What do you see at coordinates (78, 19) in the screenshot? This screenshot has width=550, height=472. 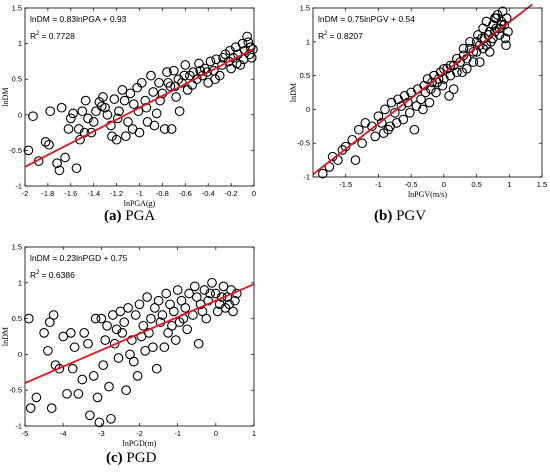 I see `regression-equation: lnDM = 0.83lnPGA + 0.93` at bounding box center [78, 19].